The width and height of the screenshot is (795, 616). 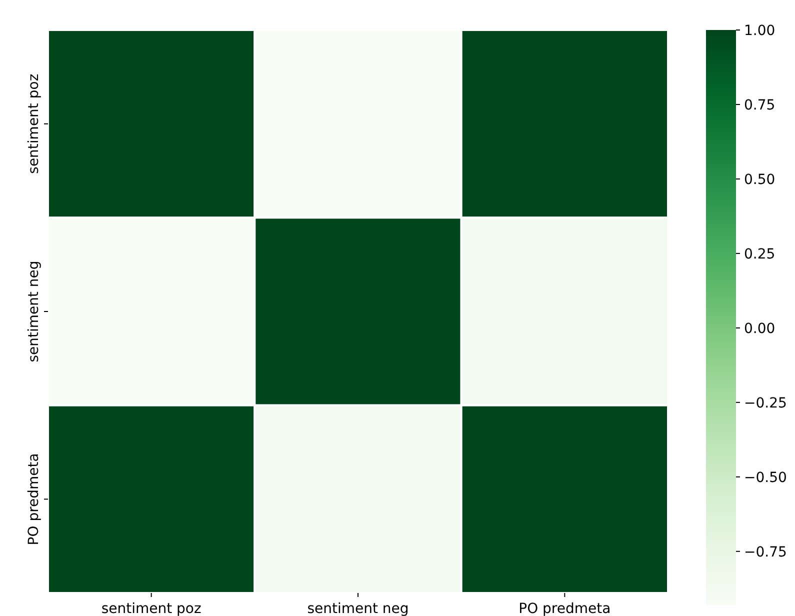 What do you see at coordinates (765, 552) in the screenshot?
I see `color-bar-label: −0.75` at bounding box center [765, 552].